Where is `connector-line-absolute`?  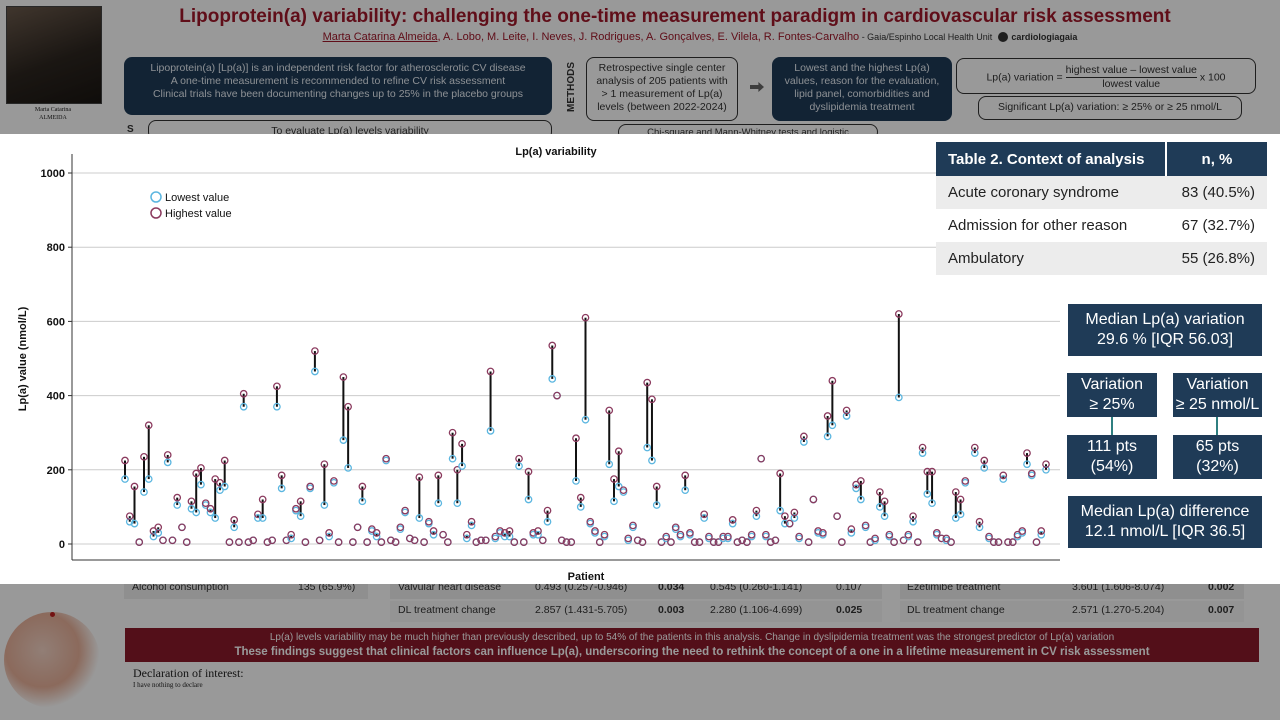
connector-line-absolute is located at coordinates (1217, 426).